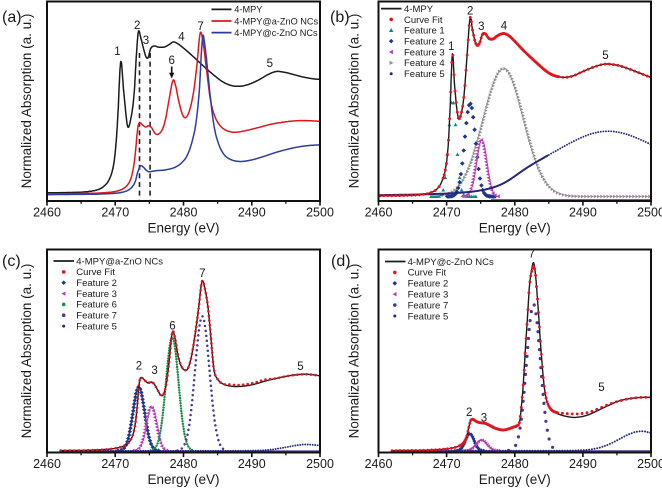 This screenshot has width=662, height=493. Describe the element at coordinates (424, 31) in the screenshot. I see `svg-text: Feature 1` at that location.